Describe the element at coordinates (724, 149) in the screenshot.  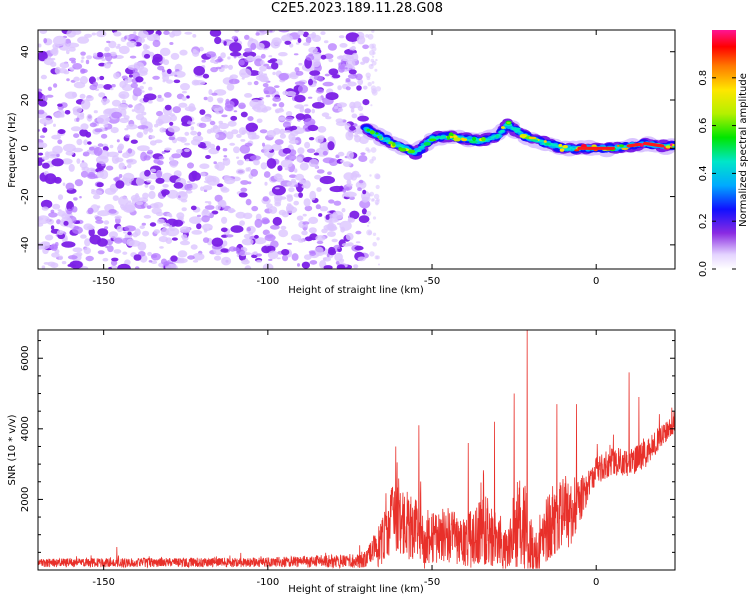
I see `colorbar-gradient` at that location.